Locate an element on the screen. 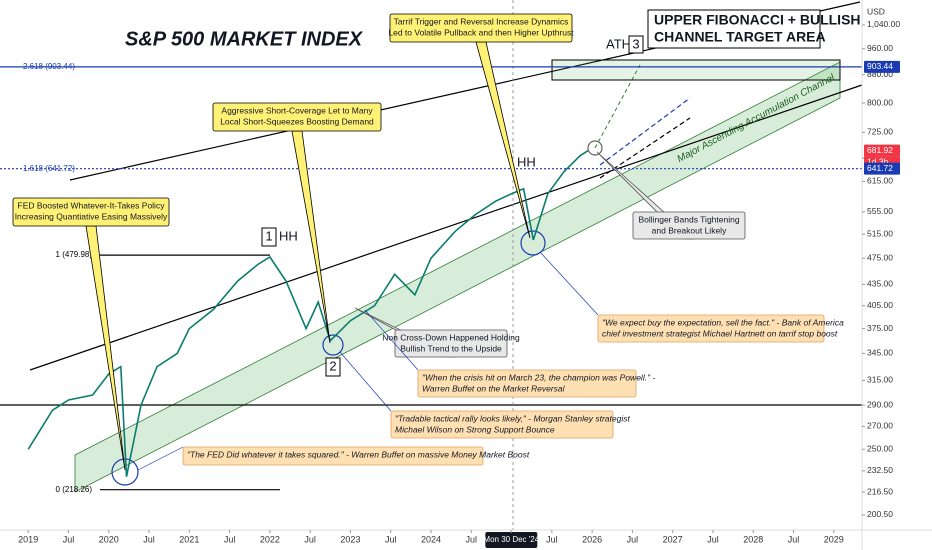  ath-label: ATH is located at coordinates (618, 43).